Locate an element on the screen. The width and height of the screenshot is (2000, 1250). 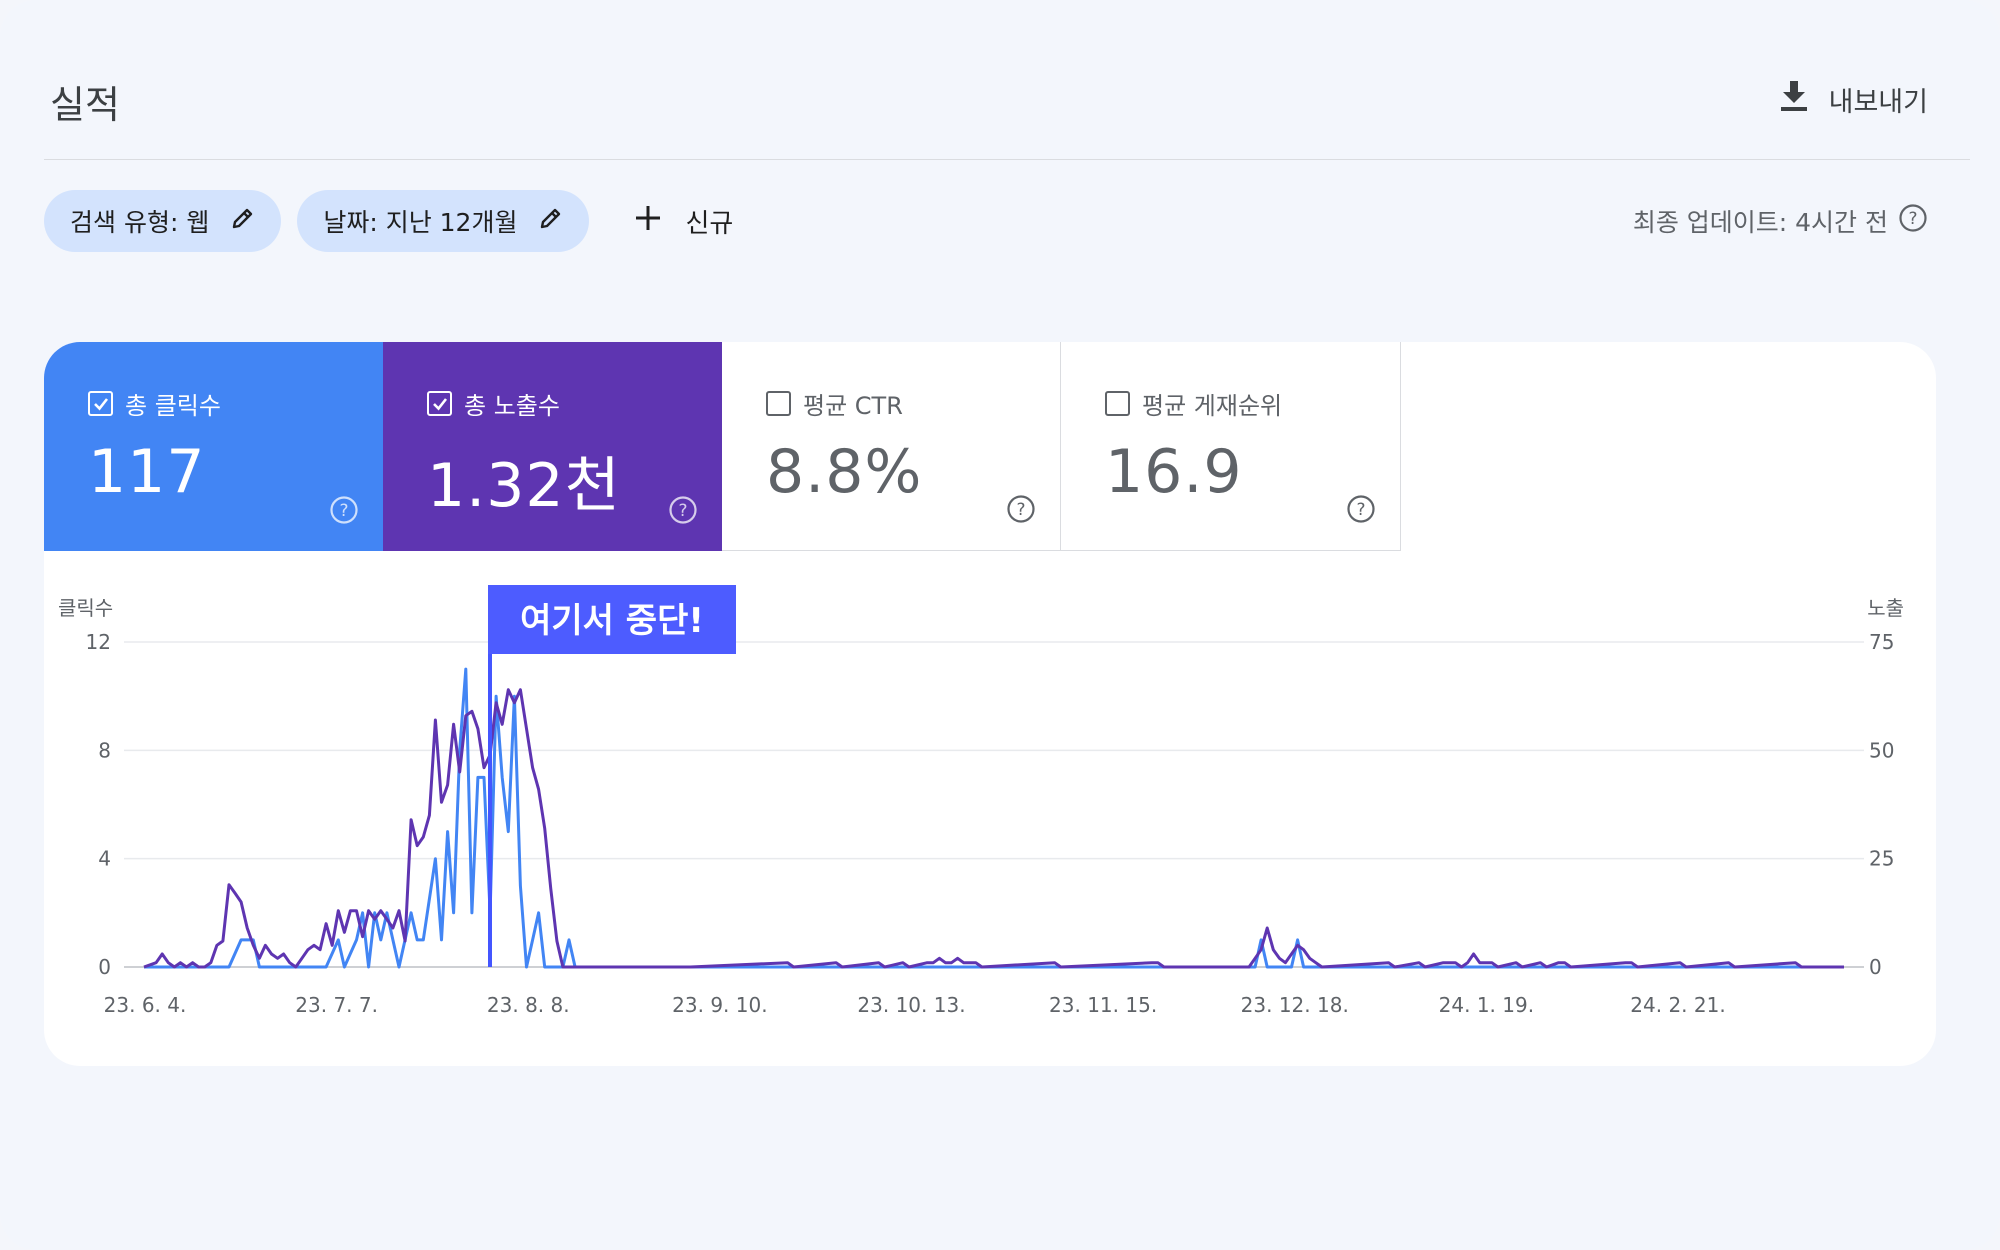
metric-label: 평균 CTR is located at coordinates (853, 406).